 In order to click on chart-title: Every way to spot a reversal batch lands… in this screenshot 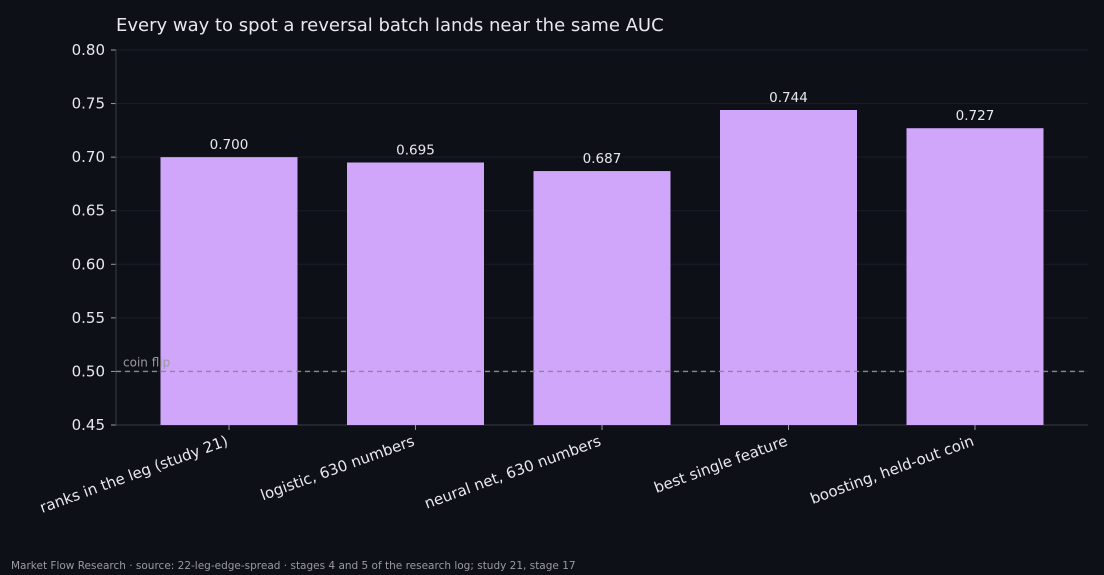, I will do `click(390, 25)`.